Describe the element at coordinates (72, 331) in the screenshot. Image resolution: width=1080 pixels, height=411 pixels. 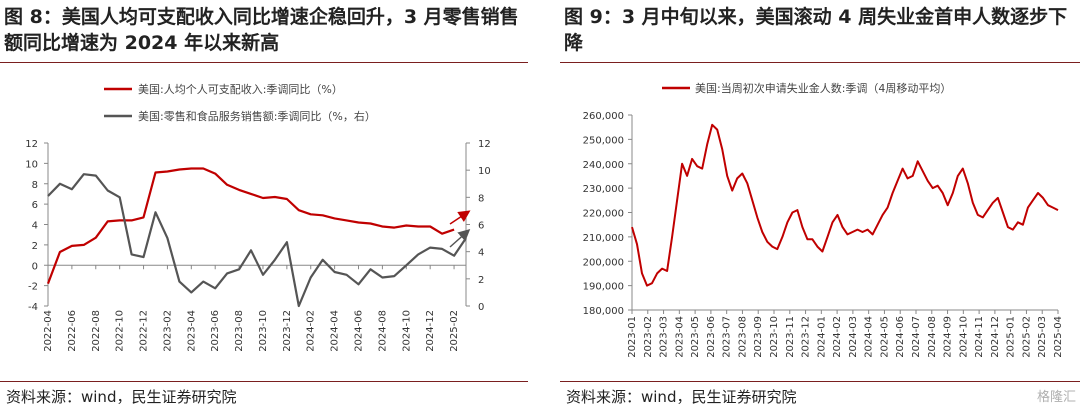
I see `x-tick-label: 2022-06` at that location.